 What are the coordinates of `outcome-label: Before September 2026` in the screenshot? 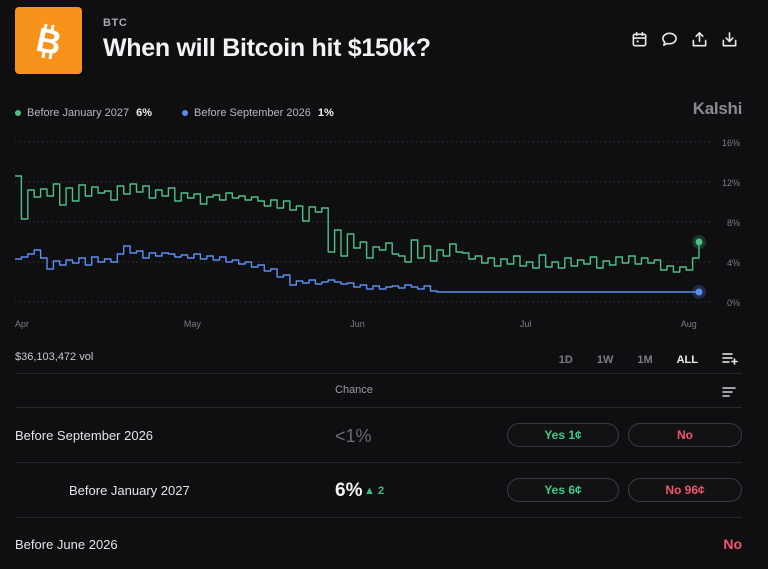 It's located at (84, 435).